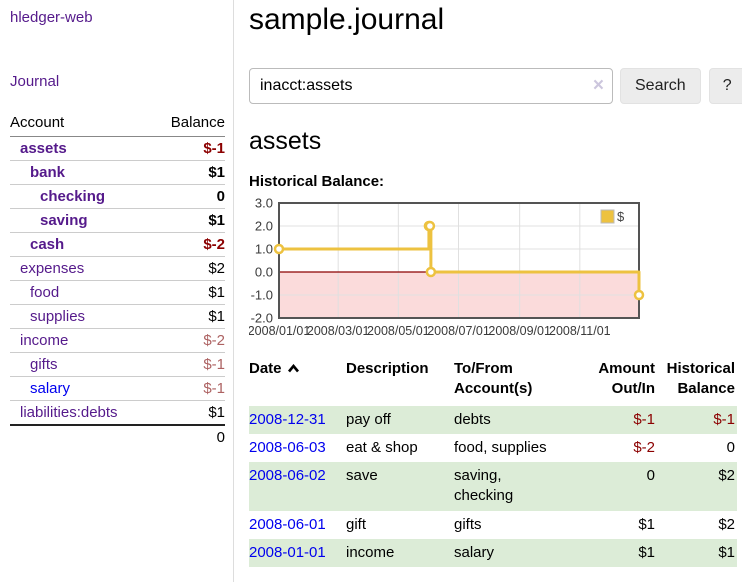  What do you see at coordinates (50, 388) in the screenshot?
I see `sidebar-account-link: salary` at bounding box center [50, 388].